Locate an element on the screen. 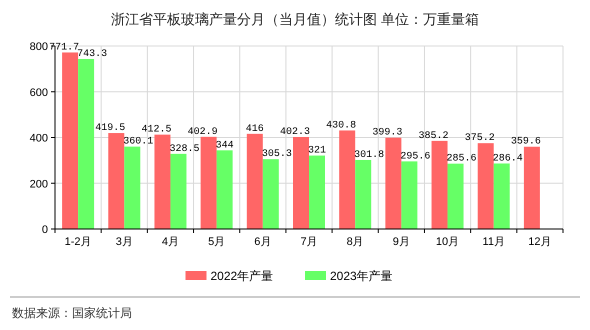  data-label: 360.1 is located at coordinates (138, 142).